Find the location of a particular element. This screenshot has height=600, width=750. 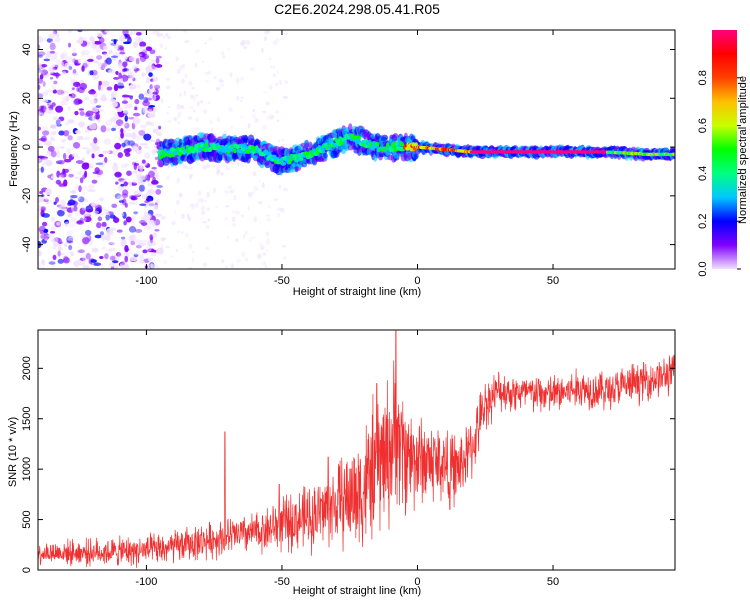

spectrogram-xtick-label: -50 is located at coordinates (282, 281).